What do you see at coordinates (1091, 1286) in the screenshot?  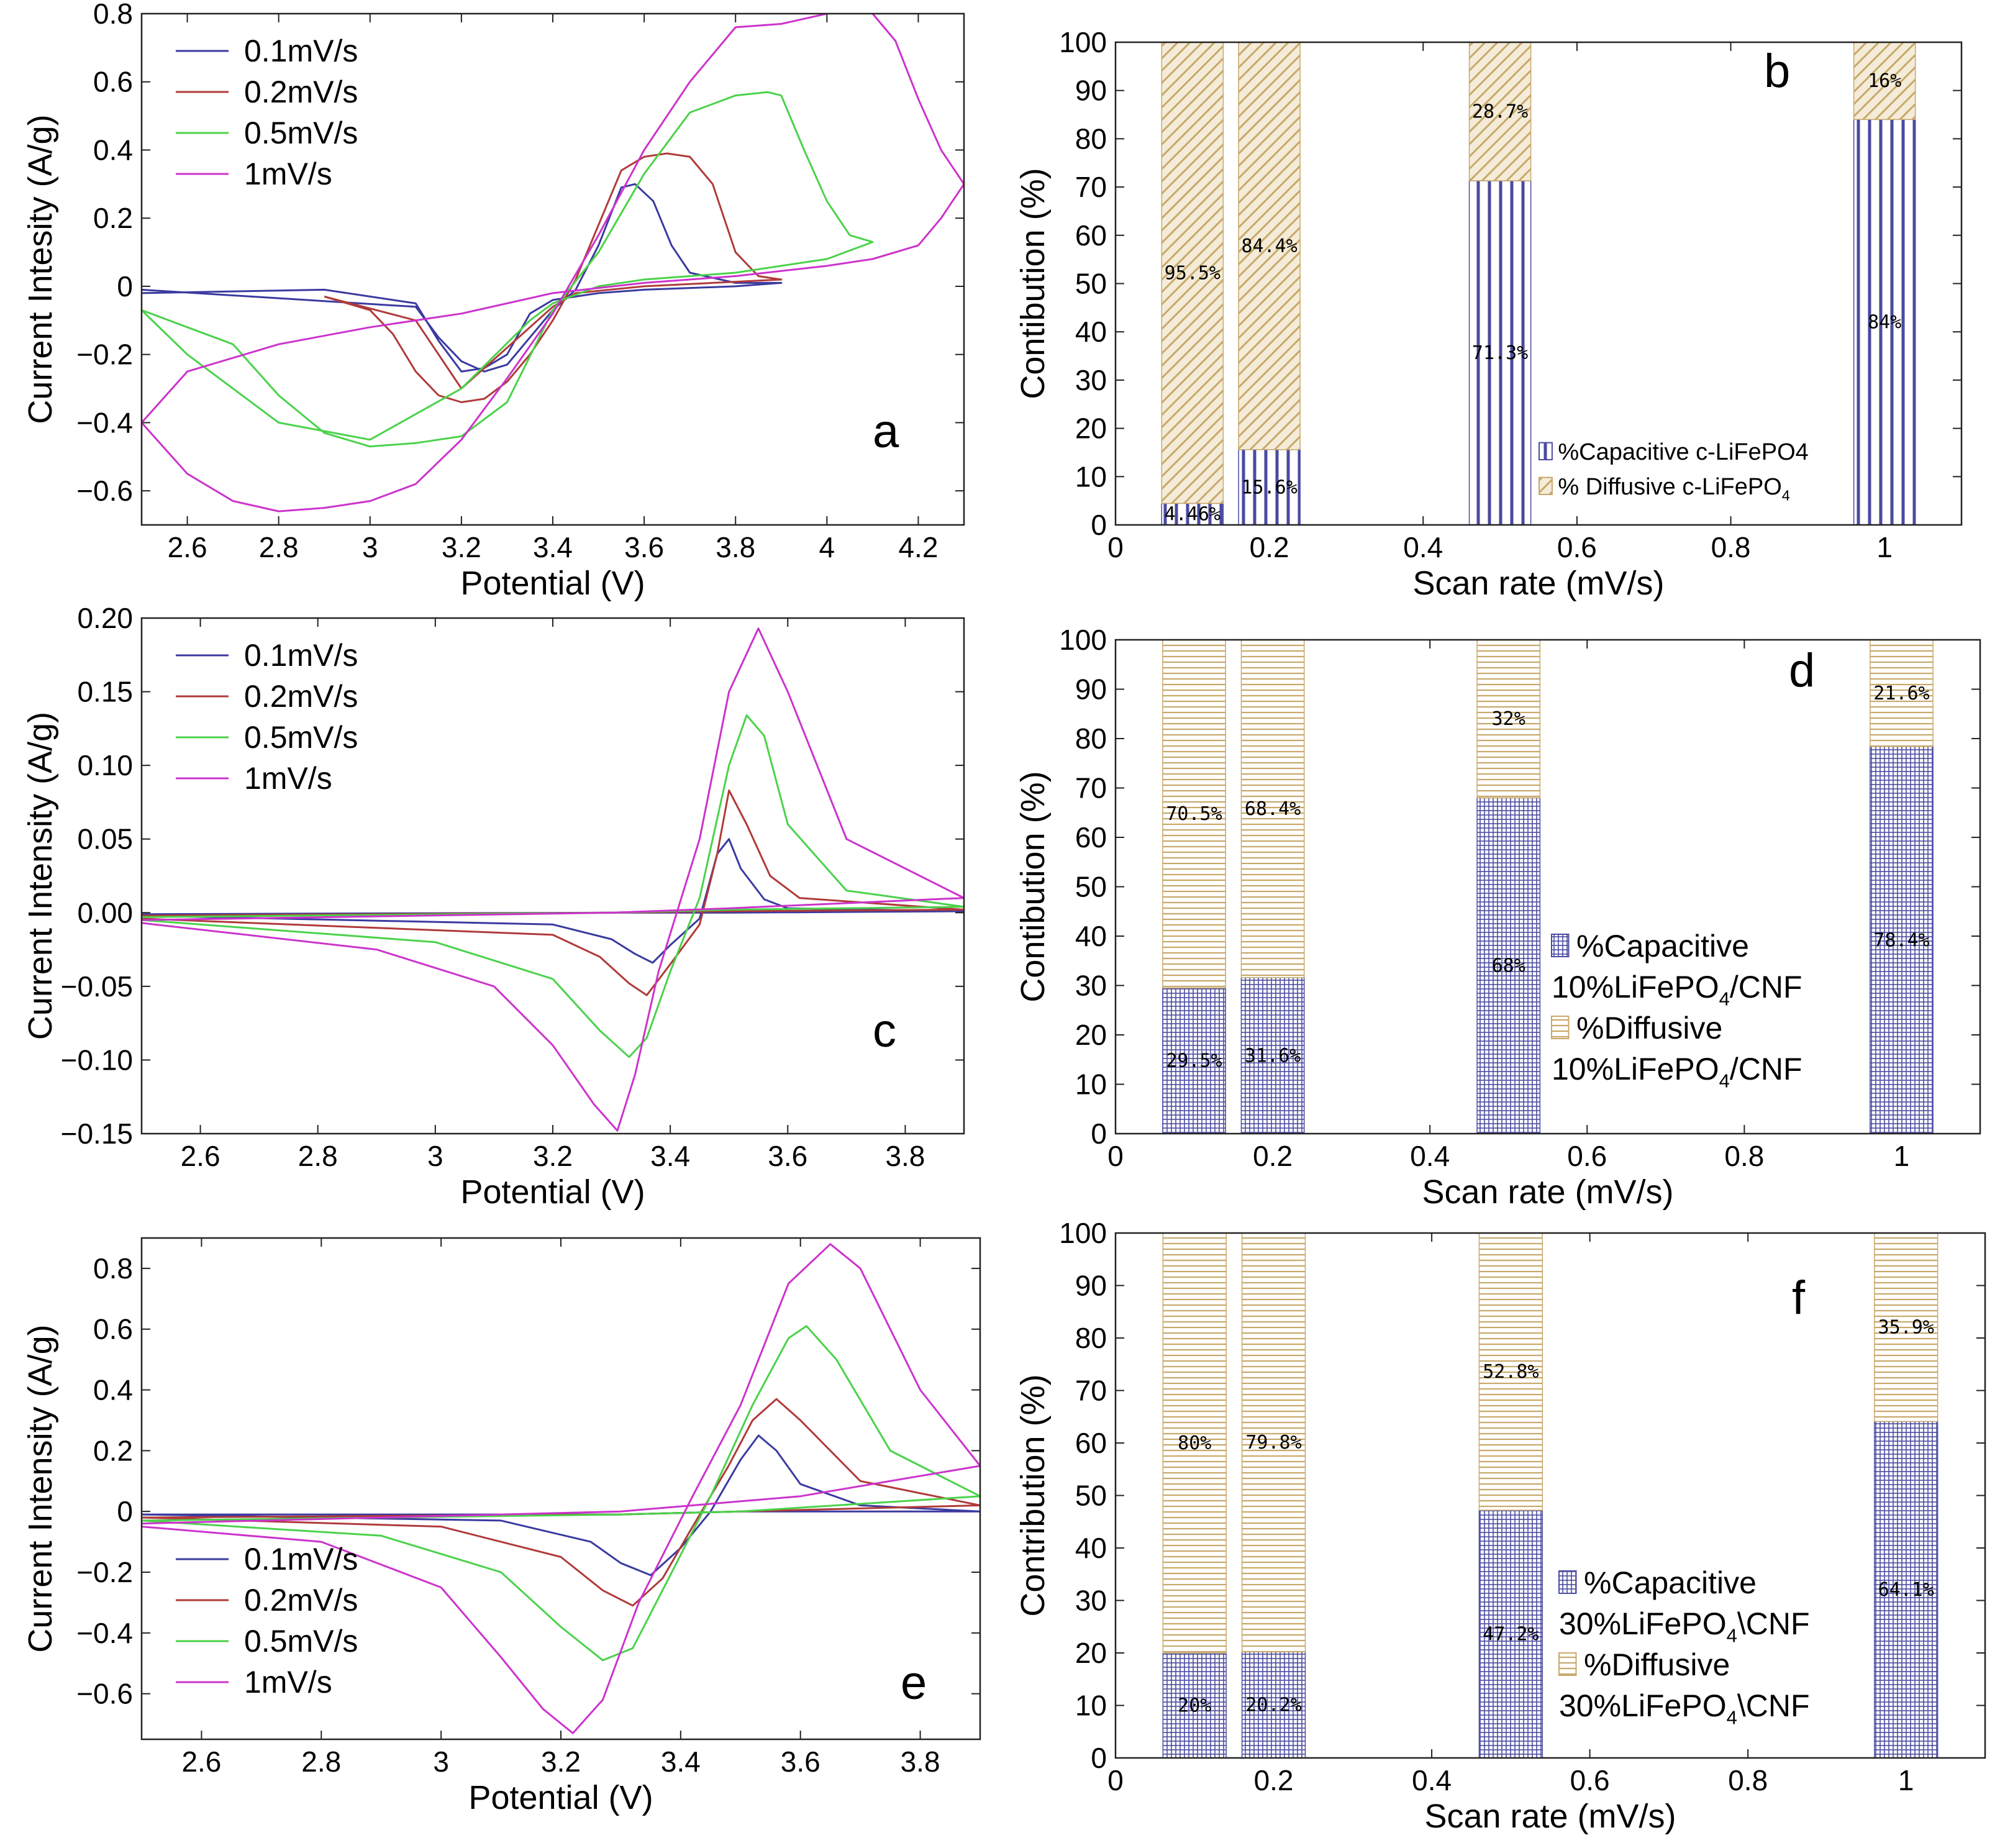 I see `y-tick-label: 90` at bounding box center [1091, 1286].